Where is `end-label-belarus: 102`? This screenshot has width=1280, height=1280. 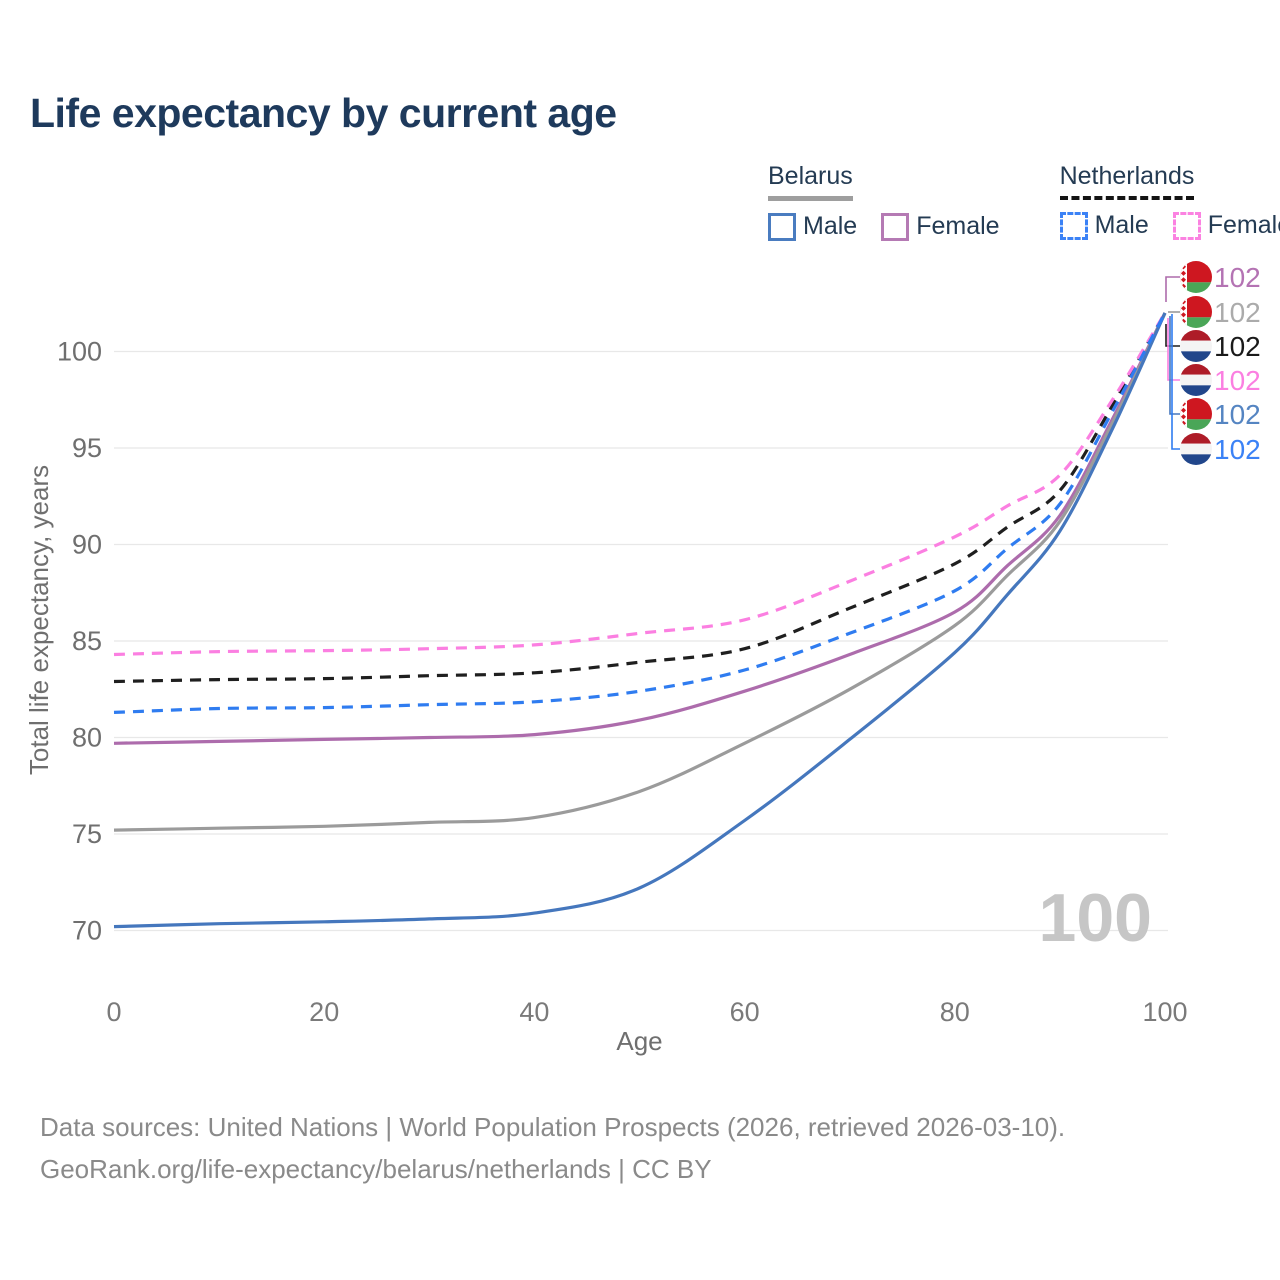
end-label-belarus: 102 is located at coordinates (1220, 312).